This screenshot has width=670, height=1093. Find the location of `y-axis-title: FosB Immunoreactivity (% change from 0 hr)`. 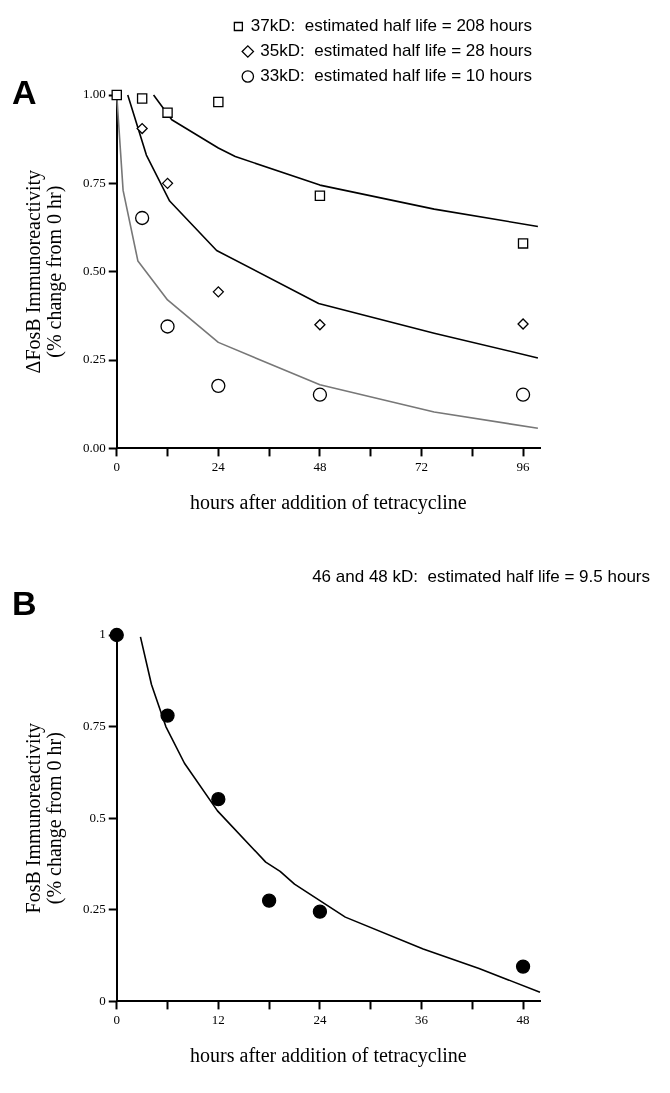

y-axis-title: FosB Immunoreactivity (% change from 0 hr) is located at coordinates (43, 818).